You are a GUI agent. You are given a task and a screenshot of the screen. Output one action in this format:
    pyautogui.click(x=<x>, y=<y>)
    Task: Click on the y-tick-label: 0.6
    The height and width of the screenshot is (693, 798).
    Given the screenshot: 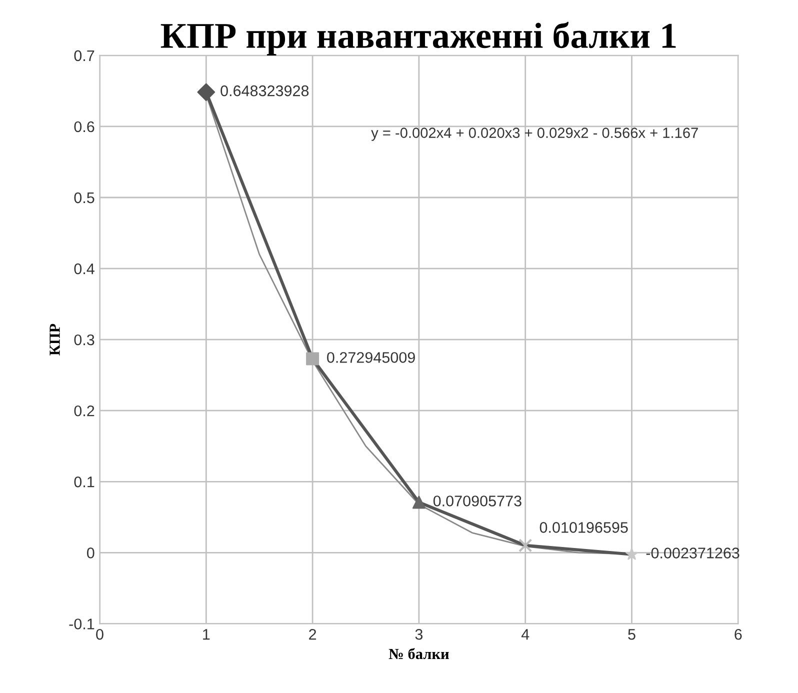 What is the action you would take?
    pyautogui.click(x=84, y=126)
    